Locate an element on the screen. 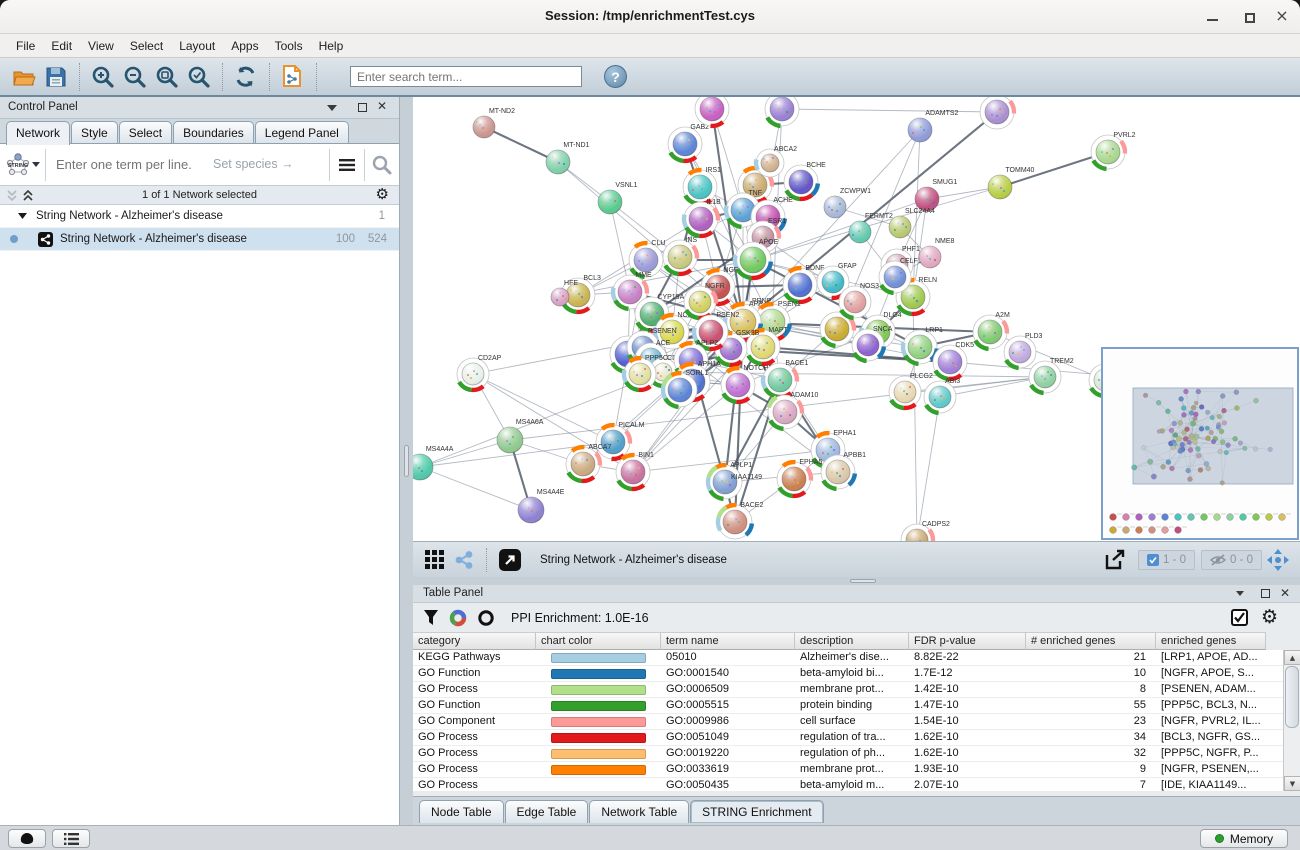  panel-divider is located at coordinates (406, 461).